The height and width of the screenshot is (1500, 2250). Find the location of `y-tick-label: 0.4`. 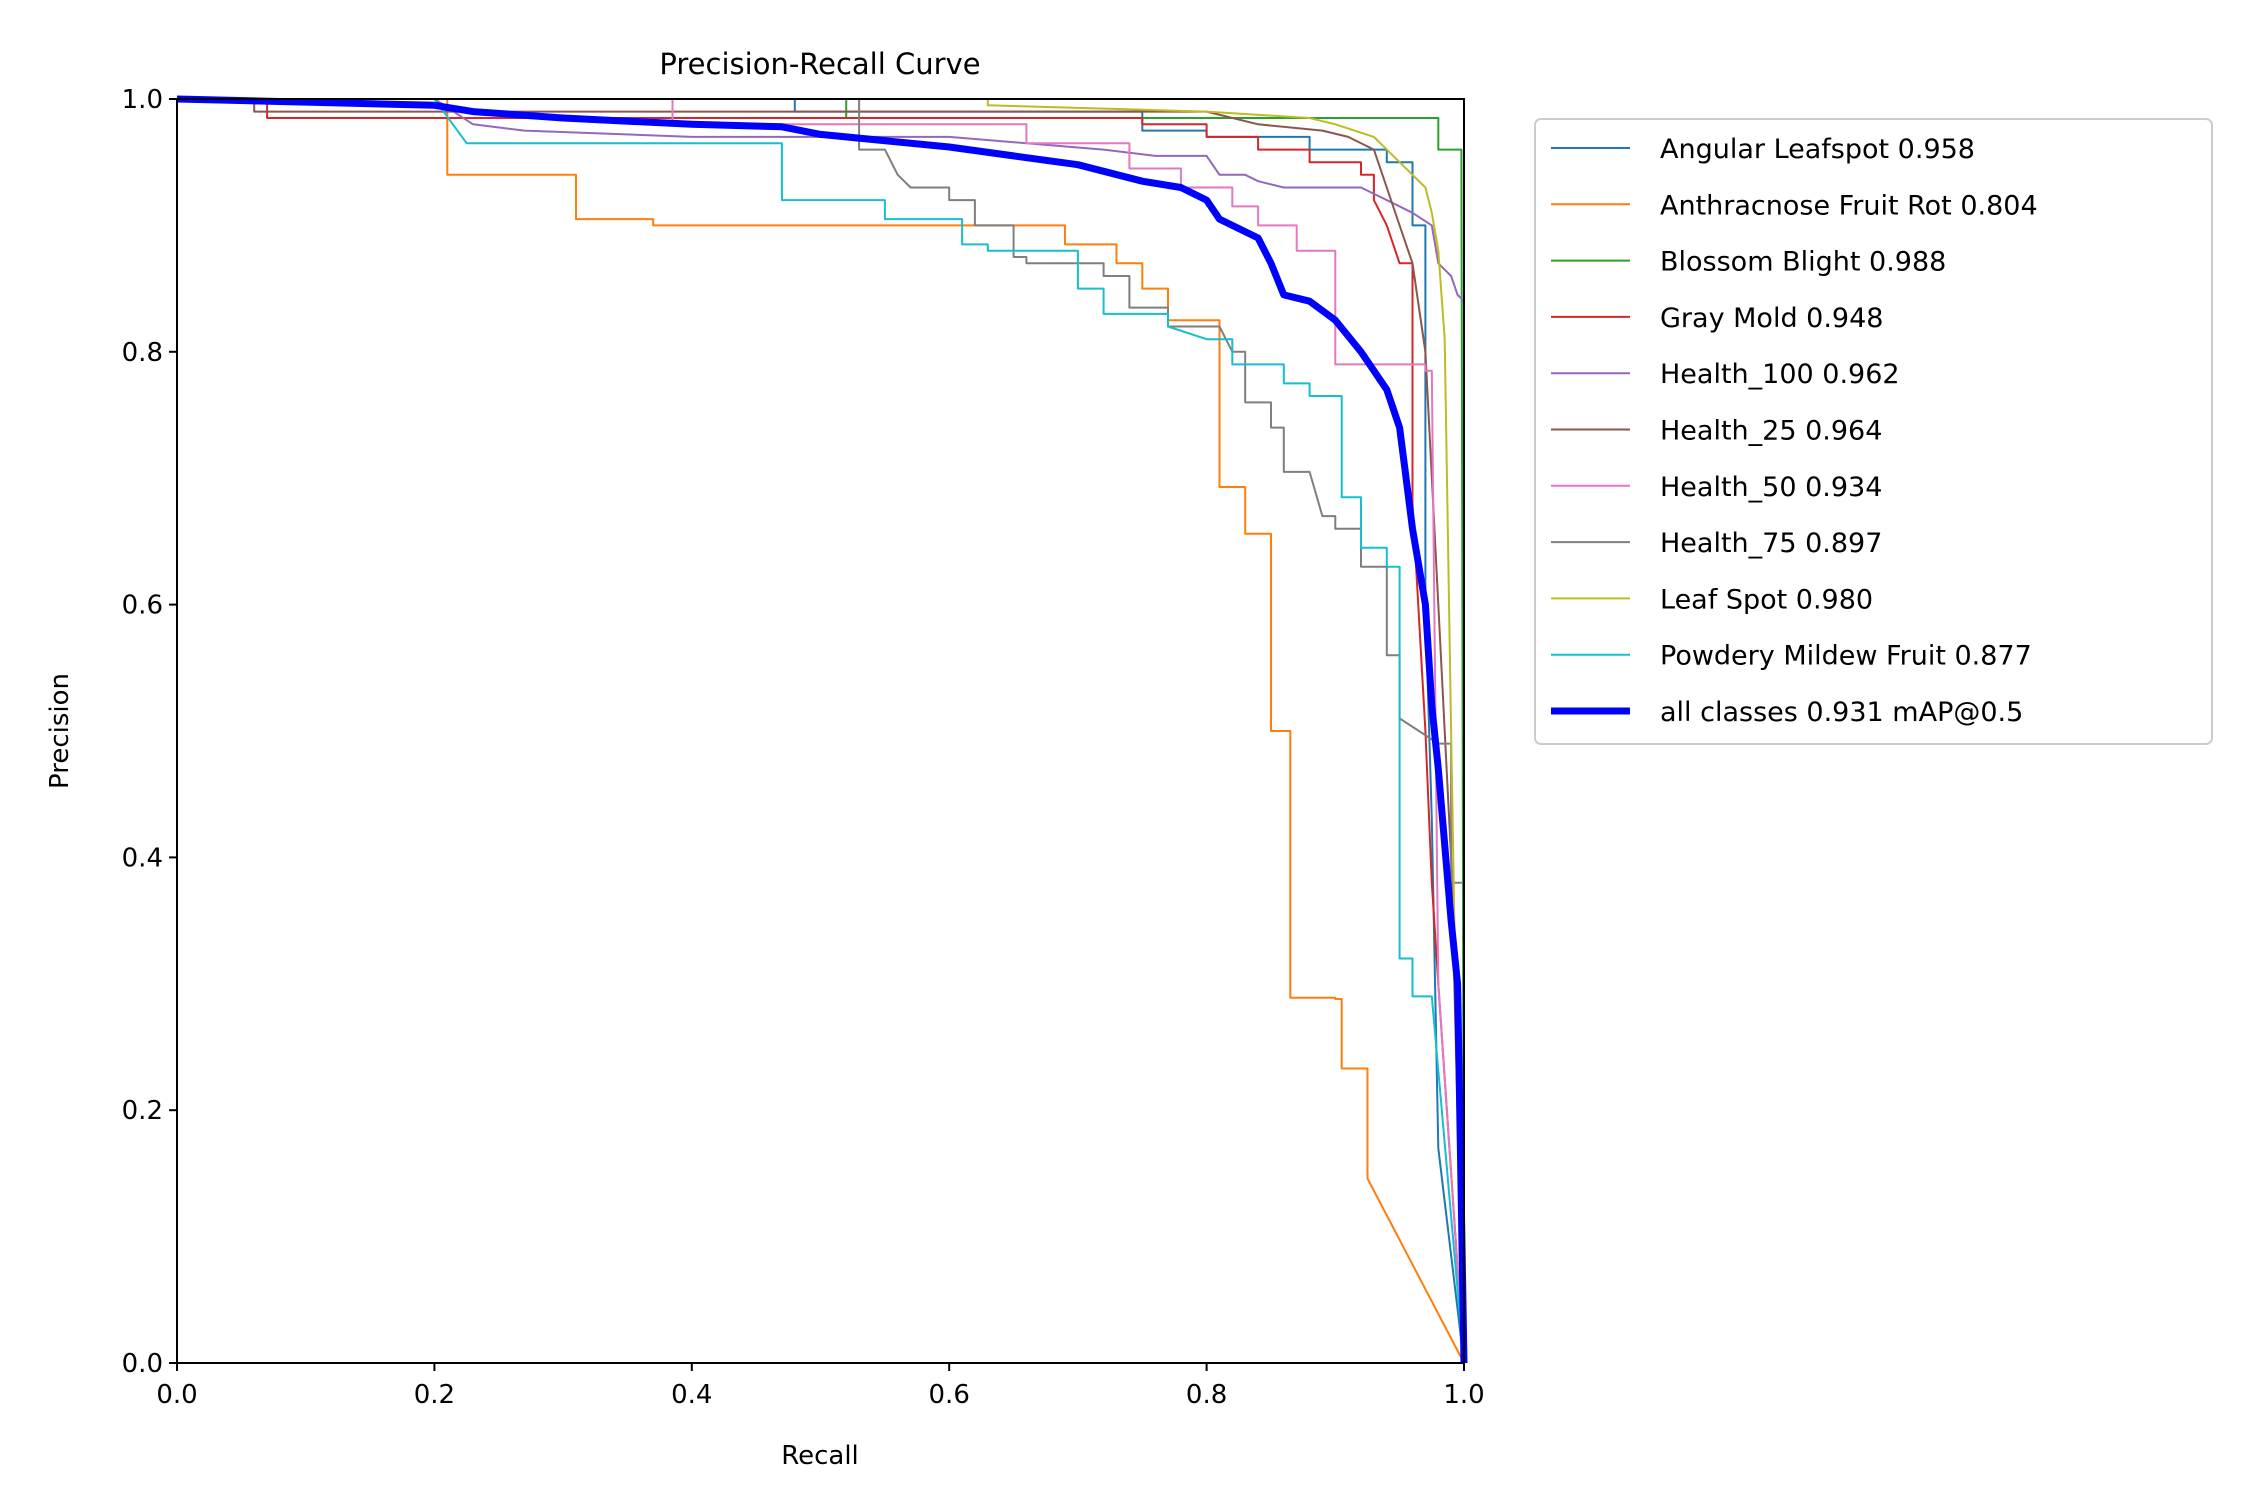

y-tick-label: 0.4 is located at coordinates (142, 858).